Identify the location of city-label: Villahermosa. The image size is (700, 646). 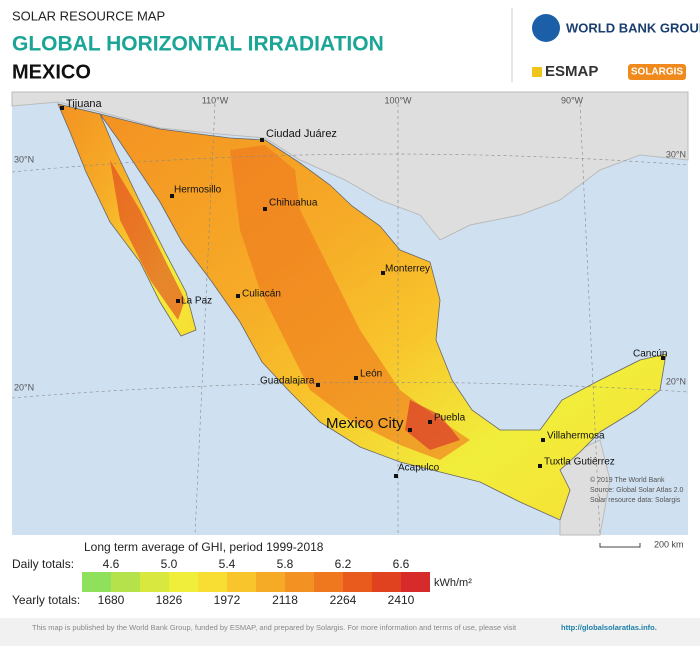
(576, 436).